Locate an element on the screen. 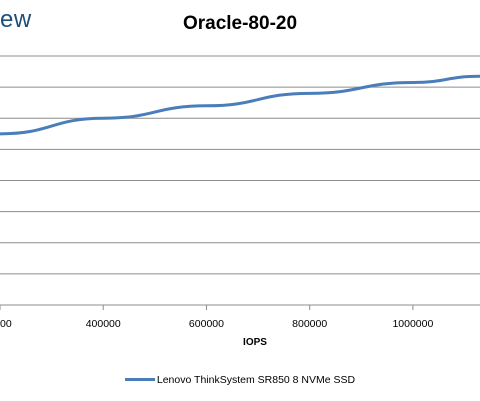 The width and height of the screenshot is (480, 401). legend-swatch is located at coordinates (139, 379).